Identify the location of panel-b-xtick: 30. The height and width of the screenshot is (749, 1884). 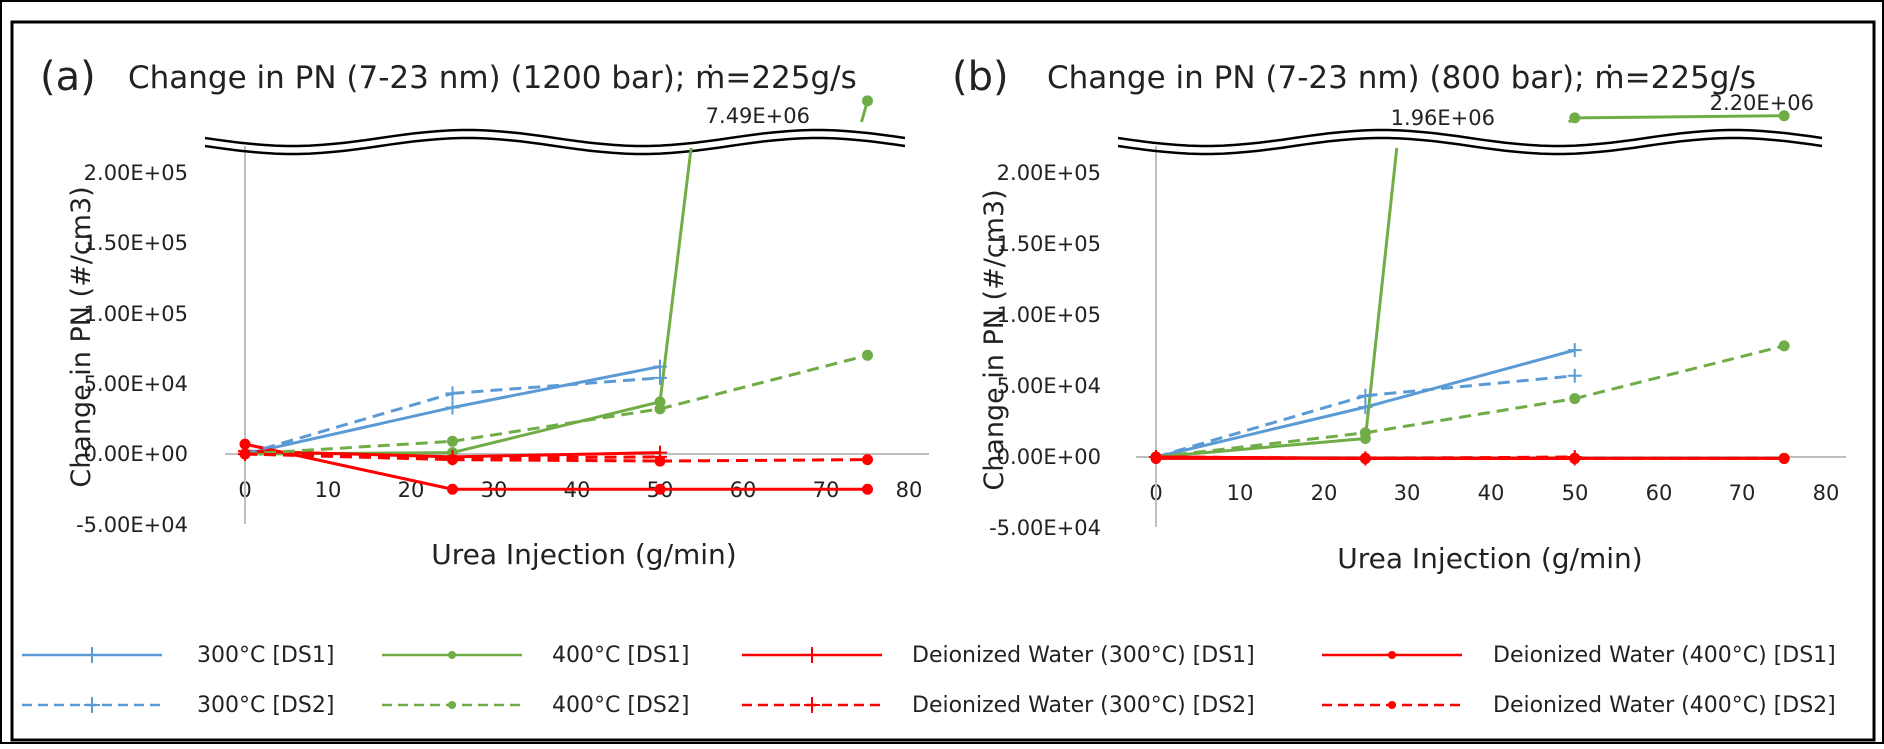
(1407, 493).